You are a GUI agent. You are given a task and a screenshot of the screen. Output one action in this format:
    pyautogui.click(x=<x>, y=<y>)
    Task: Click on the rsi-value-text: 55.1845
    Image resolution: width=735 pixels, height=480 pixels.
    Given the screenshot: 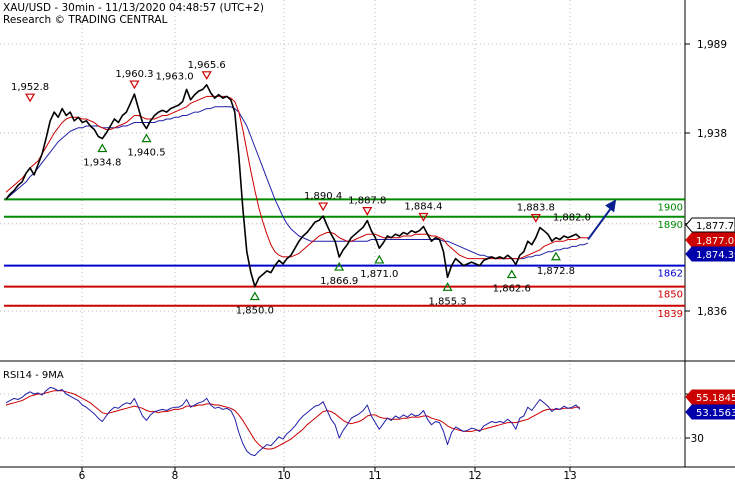 What is the action you would take?
    pyautogui.click(x=715, y=398)
    